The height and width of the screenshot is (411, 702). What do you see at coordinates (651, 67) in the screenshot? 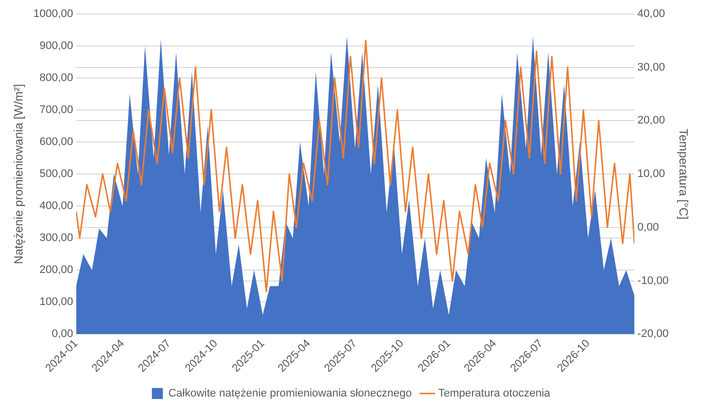
I see `y2-tick-label: 30,00` at bounding box center [651, 67].